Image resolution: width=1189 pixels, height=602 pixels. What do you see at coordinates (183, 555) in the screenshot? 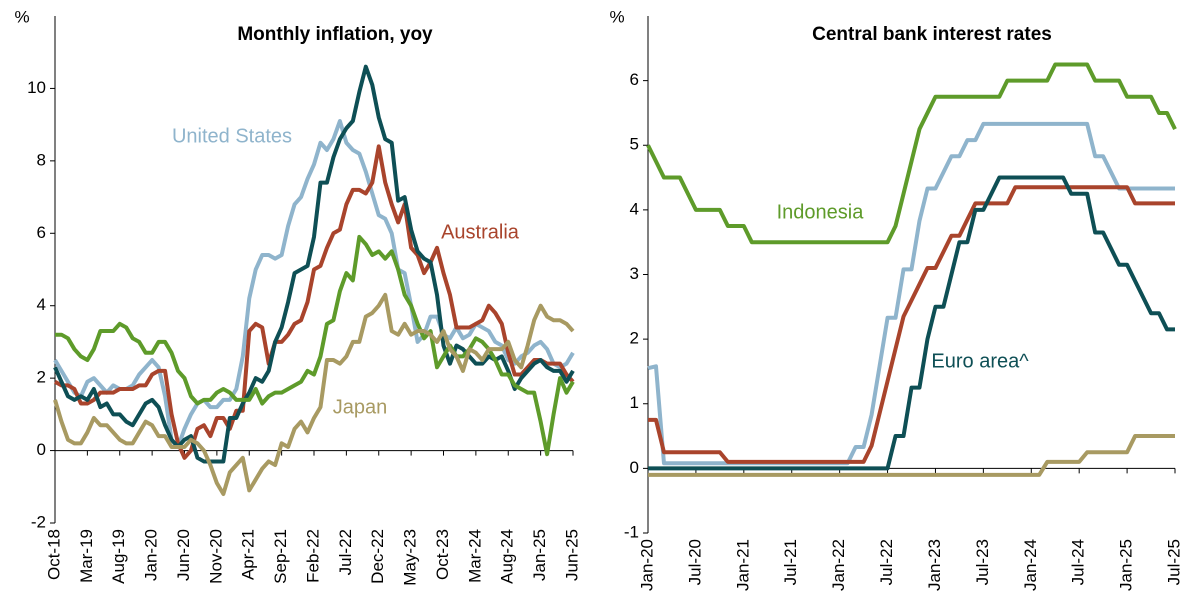
I see `x-tick-label: Jun-20` at bounding box center [183, 555].